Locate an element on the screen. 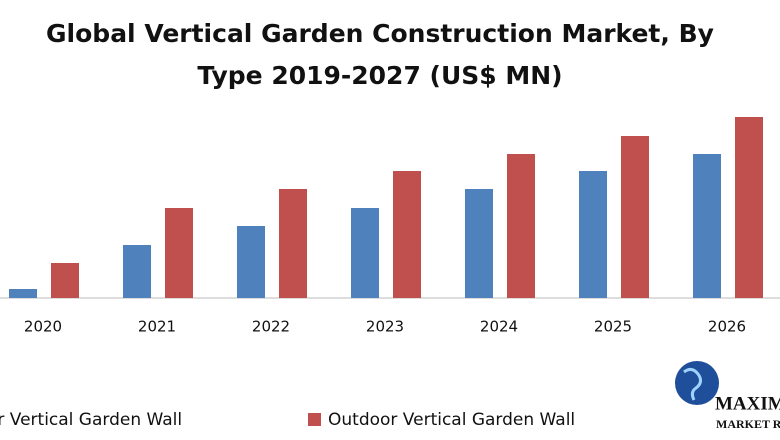 This screenshot has width=780, height=440. legend-swatch is located at coordinates (314, 419).